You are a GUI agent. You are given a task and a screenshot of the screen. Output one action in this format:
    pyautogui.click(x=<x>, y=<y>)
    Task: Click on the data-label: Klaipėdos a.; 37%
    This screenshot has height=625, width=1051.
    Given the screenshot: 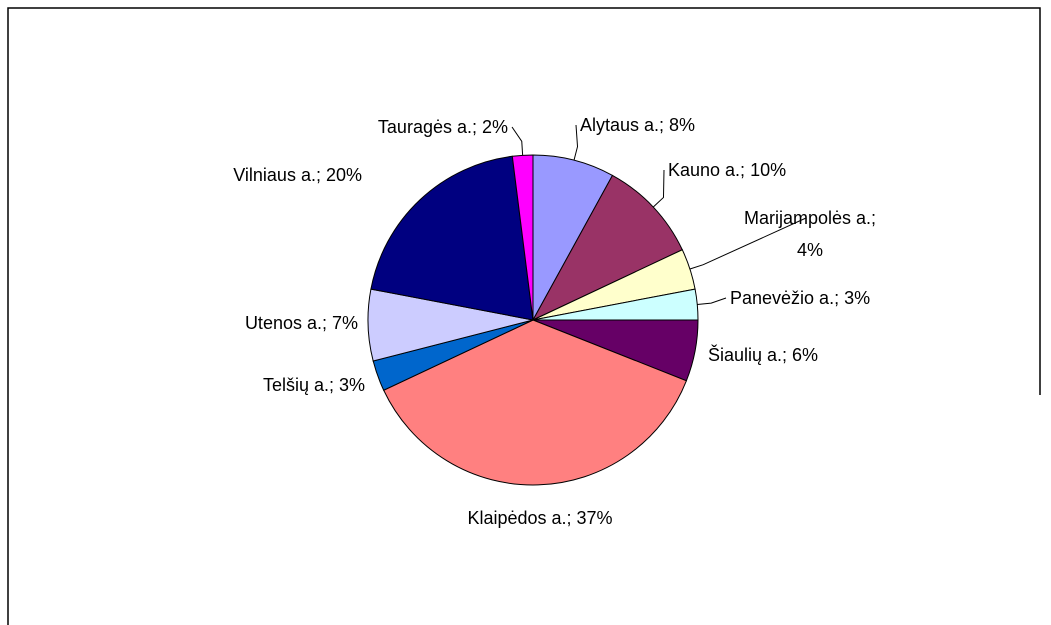 What is the action you would take?
    pyautogui.click(x=539, y=518)
    